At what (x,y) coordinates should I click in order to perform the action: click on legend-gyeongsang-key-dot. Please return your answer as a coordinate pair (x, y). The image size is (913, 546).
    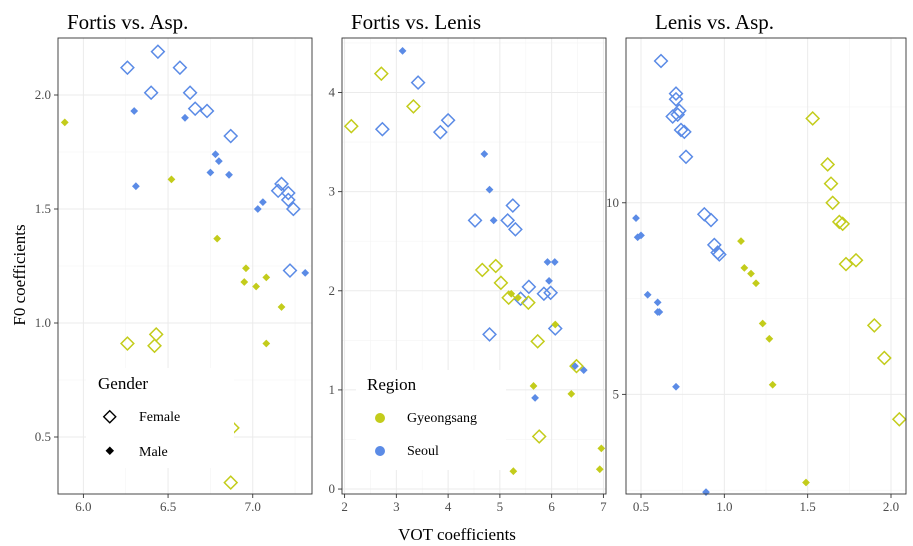
    Looking at the image, I should click on (380, 418).